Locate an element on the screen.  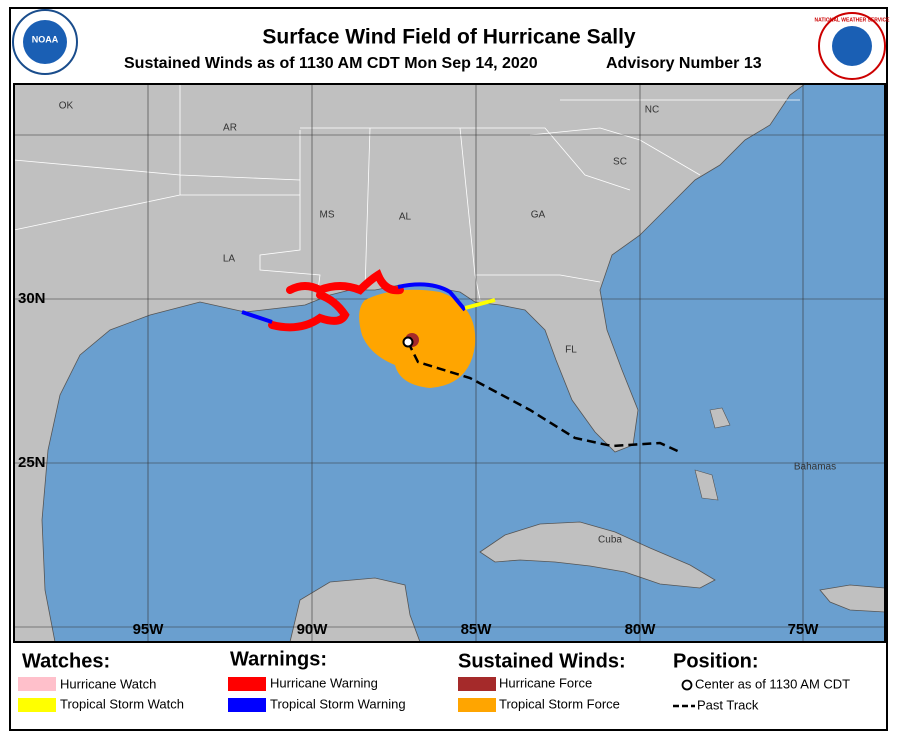
lon-label: 75W is located at coordinates (804, 629).